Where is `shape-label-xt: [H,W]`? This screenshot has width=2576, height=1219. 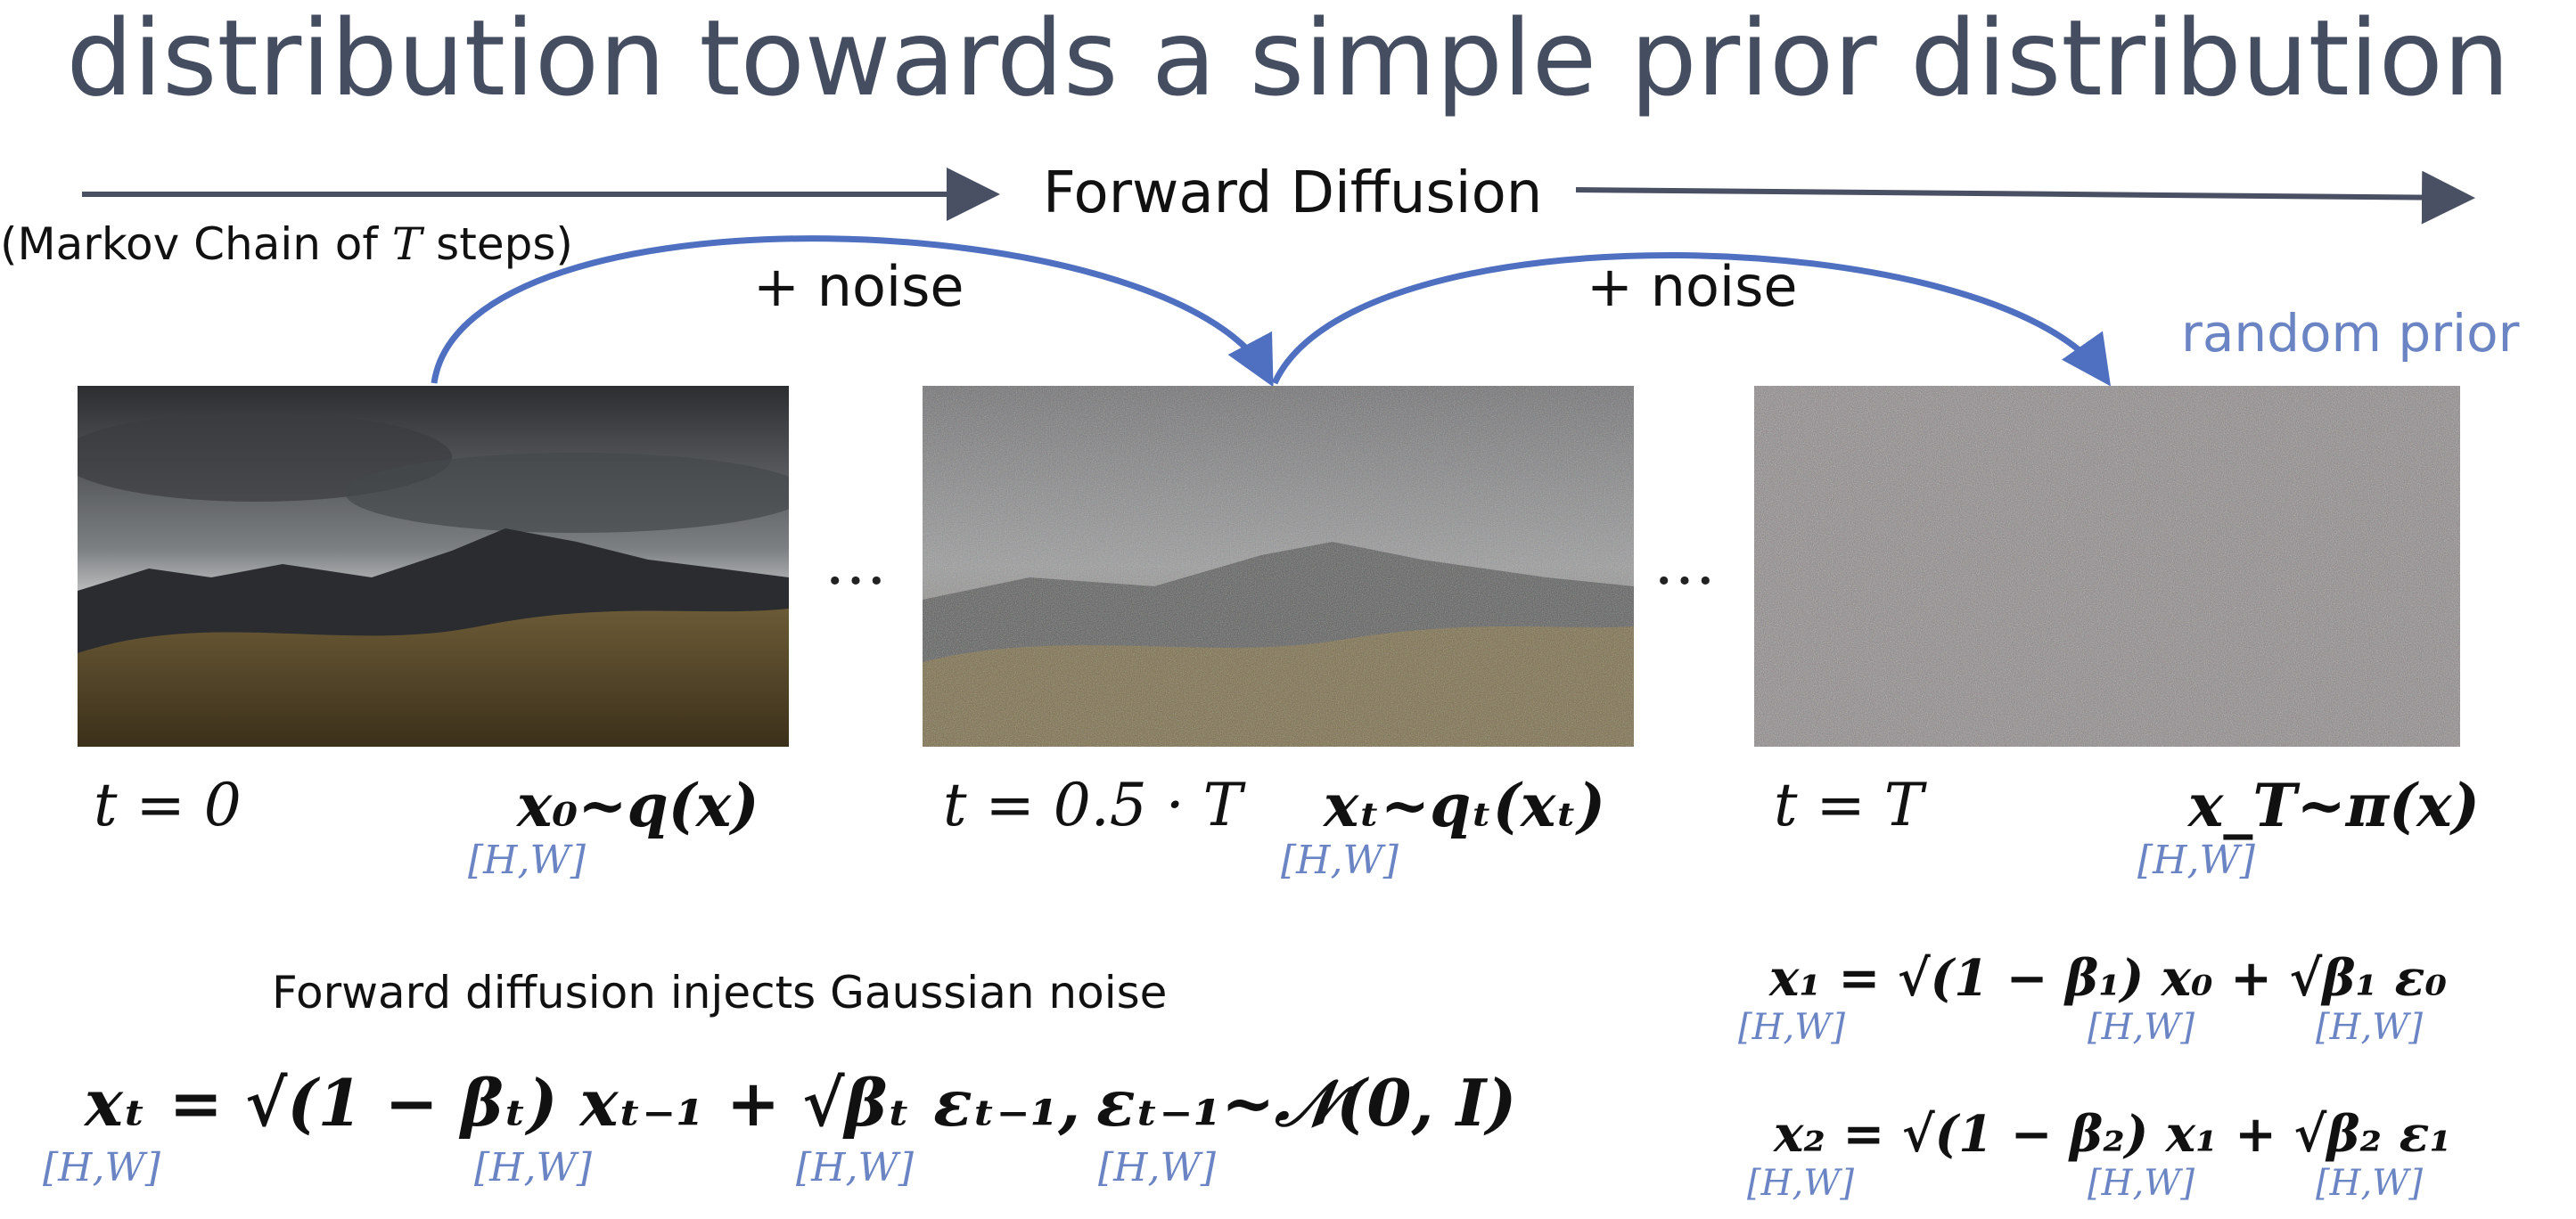
shape-label-xt: [H,W] is located at coordinates (101, 1167).